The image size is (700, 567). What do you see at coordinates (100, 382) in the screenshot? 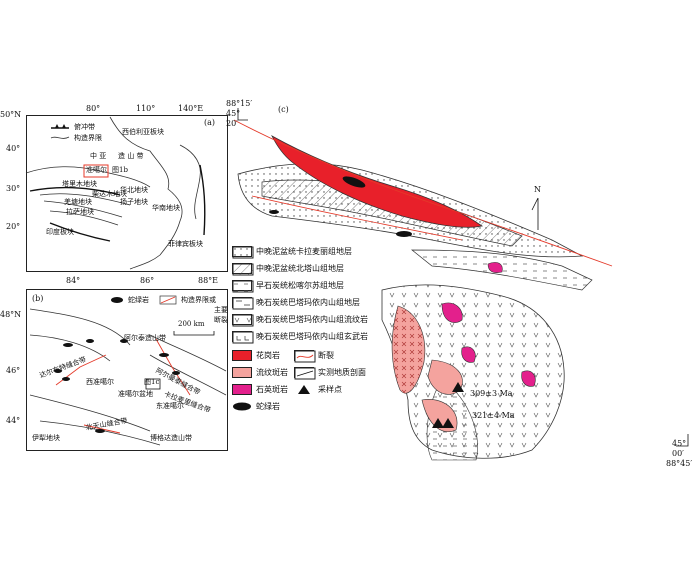
I see `place-label: 西准噶尔` at bounding box center [100, 382].